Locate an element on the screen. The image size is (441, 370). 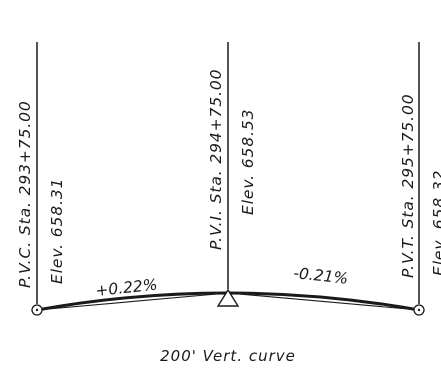
pvc-station-label: P.V.C. Sta. 293+75.00 is located at coordinates (25, 194).